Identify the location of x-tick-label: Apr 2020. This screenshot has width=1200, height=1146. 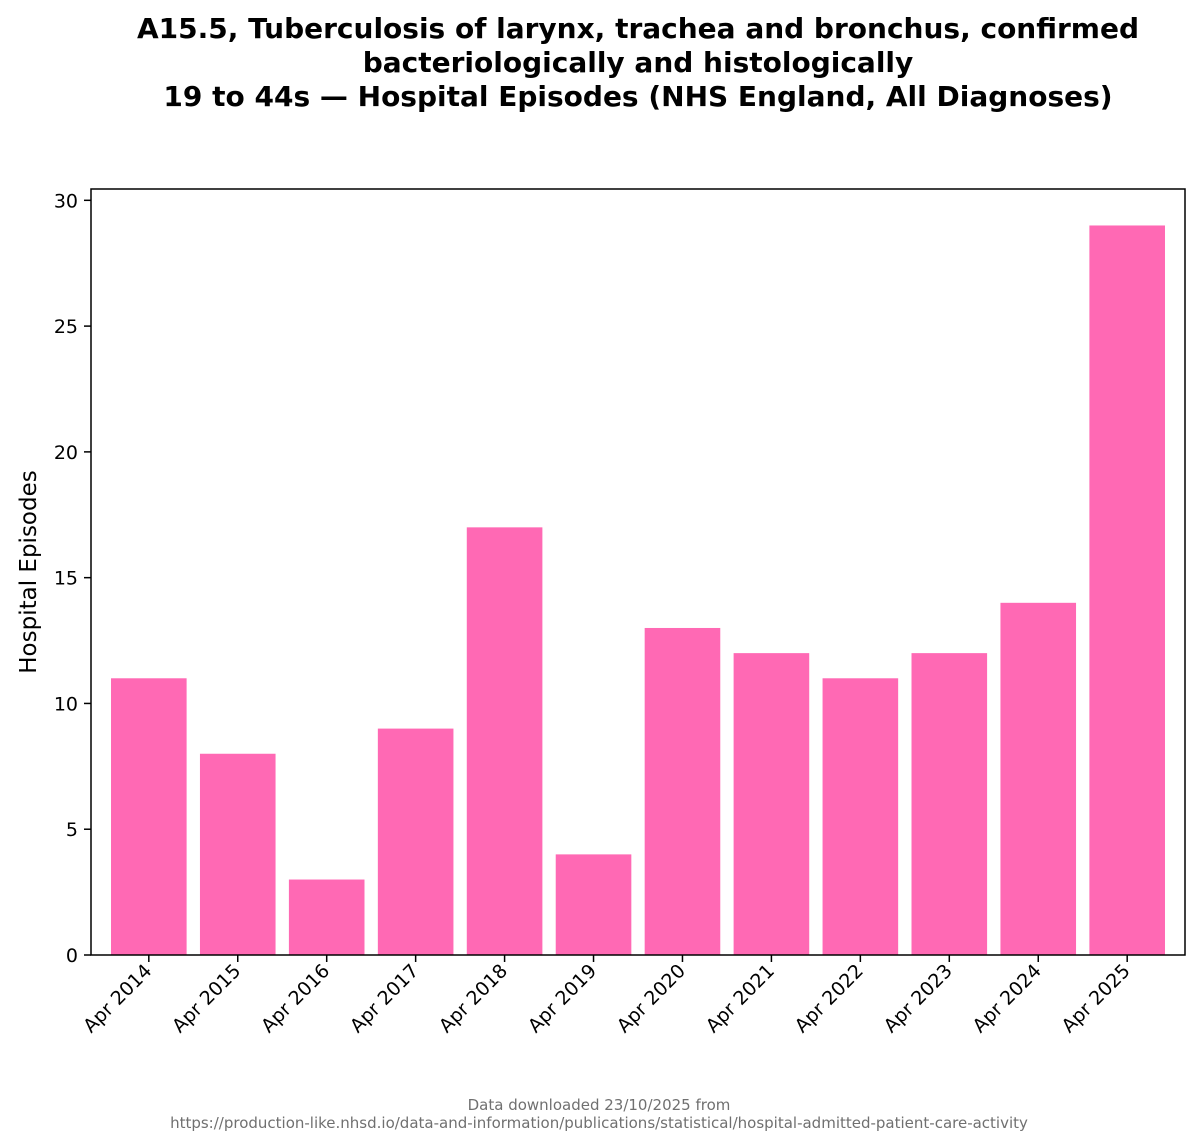
(651, 998).